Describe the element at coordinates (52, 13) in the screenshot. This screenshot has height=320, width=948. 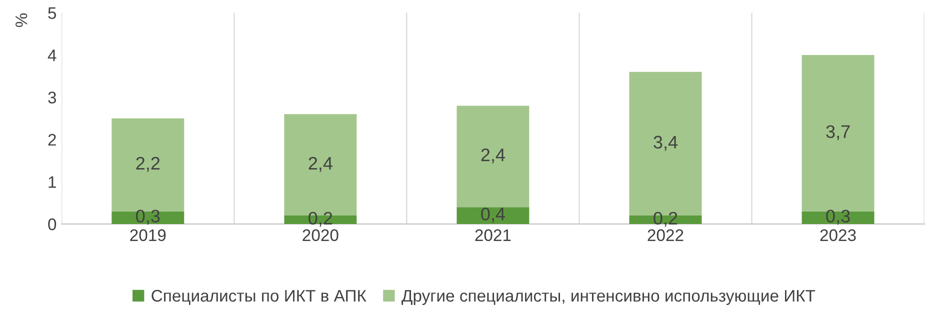
I see `y-tick-label: 5` at that location.